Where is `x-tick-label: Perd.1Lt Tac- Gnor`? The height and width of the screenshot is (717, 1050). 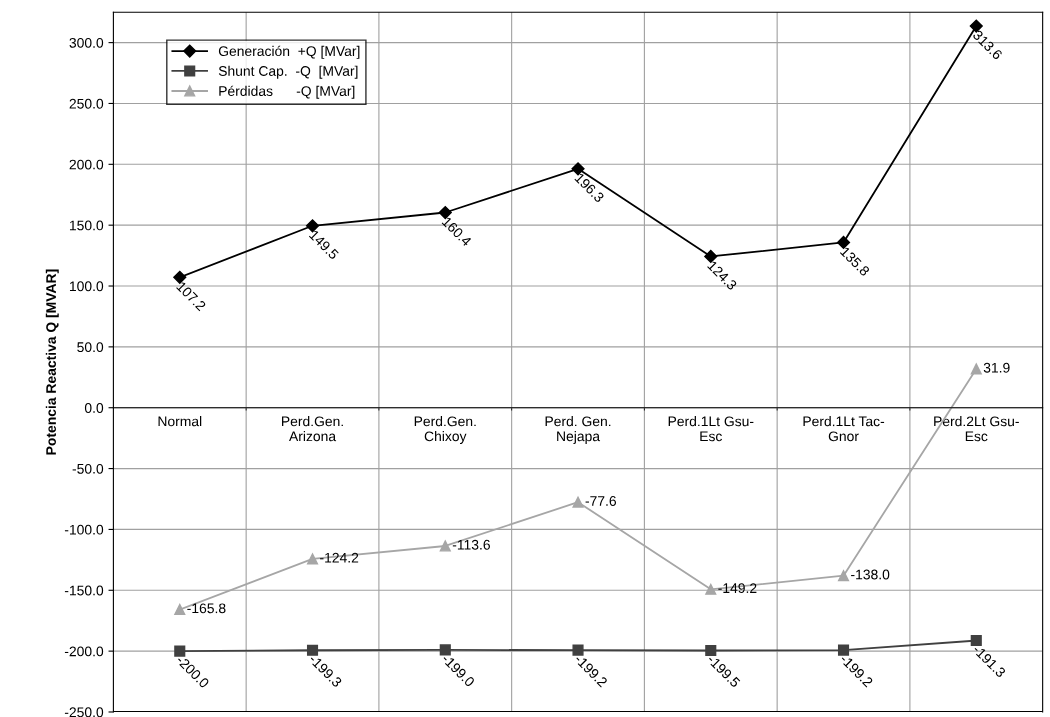
x-tick-label: Perd.1Lt Tac- Gnor is located at coordinates (844, 429).